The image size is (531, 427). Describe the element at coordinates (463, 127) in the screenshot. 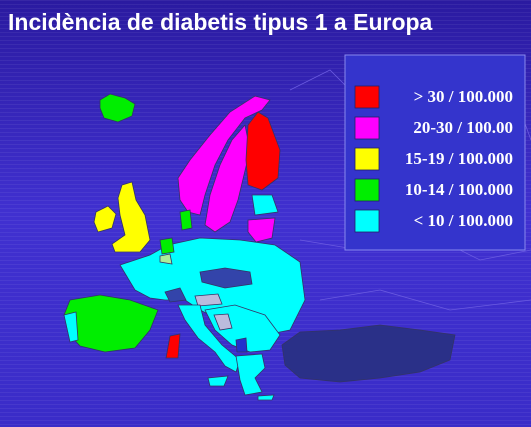

I see `legend-label: 20-30 / 100.00` at that location.